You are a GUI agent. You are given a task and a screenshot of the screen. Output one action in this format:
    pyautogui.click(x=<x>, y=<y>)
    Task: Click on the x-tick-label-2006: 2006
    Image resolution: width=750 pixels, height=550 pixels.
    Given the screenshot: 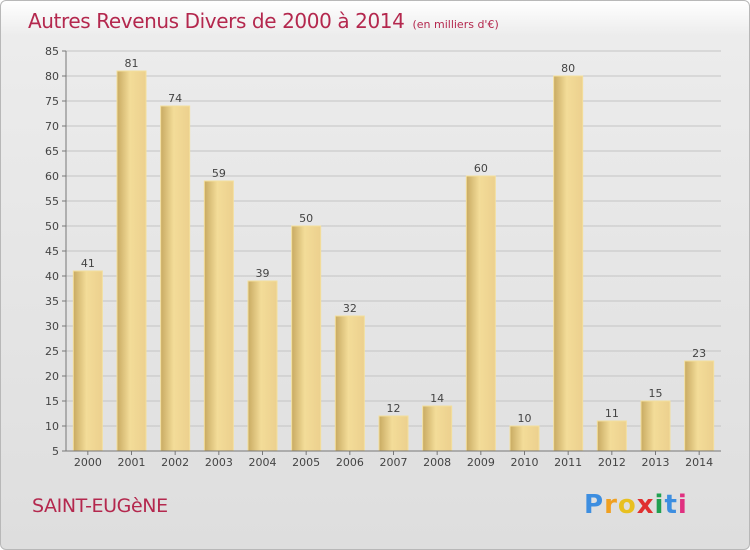 What is the action you would take?
    pyautogui.click(x=350, y=462)
    